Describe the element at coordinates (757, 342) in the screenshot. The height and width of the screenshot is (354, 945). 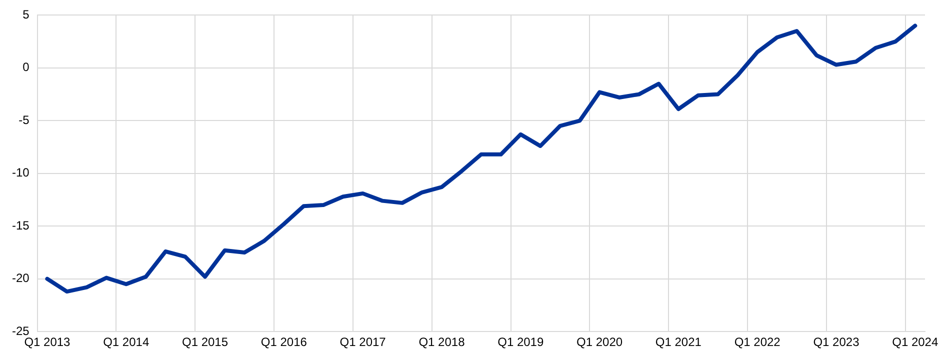
I see `x-tick-label: Q1 2022` at that location.